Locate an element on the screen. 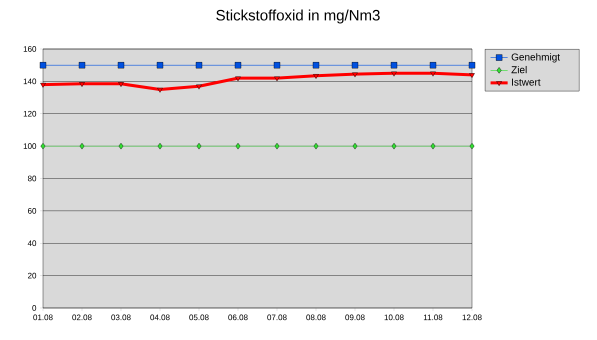  x-tick-label: 08.08 is located at coordinates (316, 317).